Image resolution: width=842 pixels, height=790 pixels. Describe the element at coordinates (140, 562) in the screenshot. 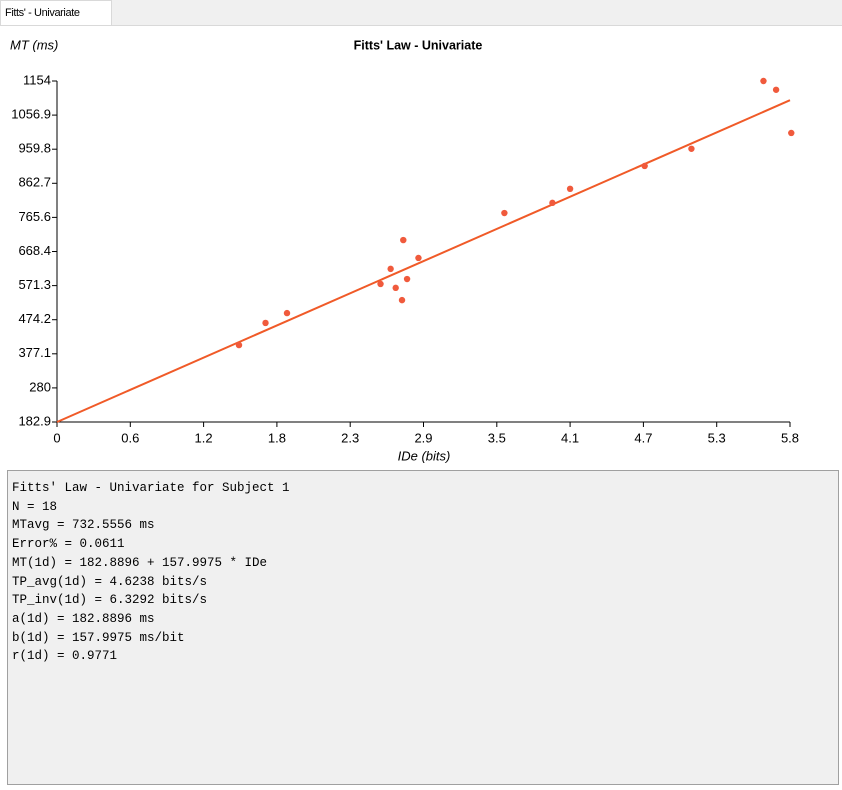

I see `result-line: MT(1d) = 182.8896 + 157.9975 * IDe` at that location.